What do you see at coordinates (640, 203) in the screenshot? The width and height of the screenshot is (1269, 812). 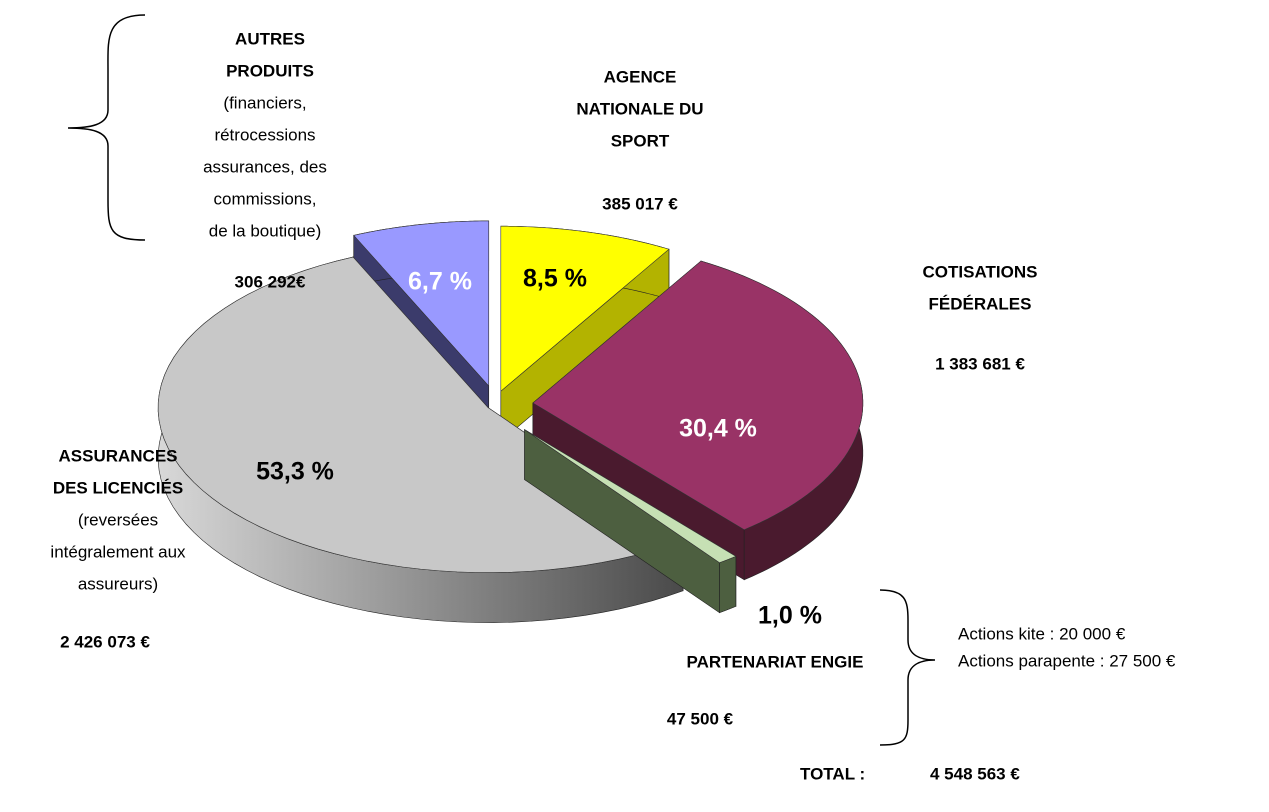 I see `amount: 385 017 €` at bounding box center [640, 203].